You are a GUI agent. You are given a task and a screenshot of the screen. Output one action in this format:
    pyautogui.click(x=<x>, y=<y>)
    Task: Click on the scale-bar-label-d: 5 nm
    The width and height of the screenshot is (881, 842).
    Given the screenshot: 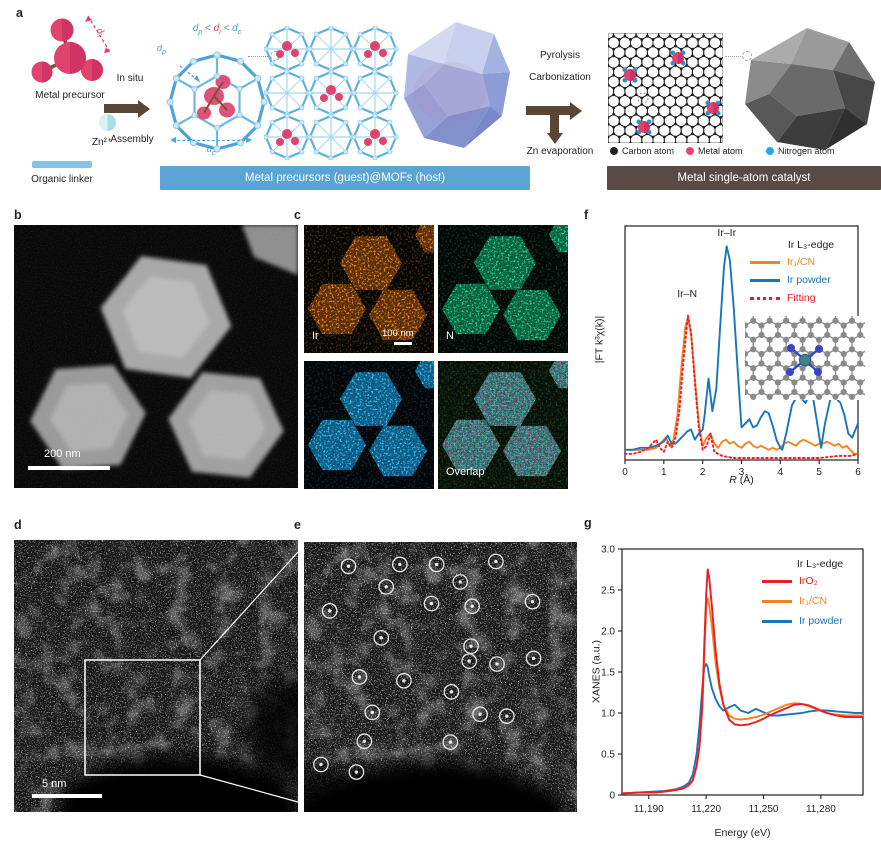 What is the action you would take?
    pyautogui.click(x=54, y=784)
    